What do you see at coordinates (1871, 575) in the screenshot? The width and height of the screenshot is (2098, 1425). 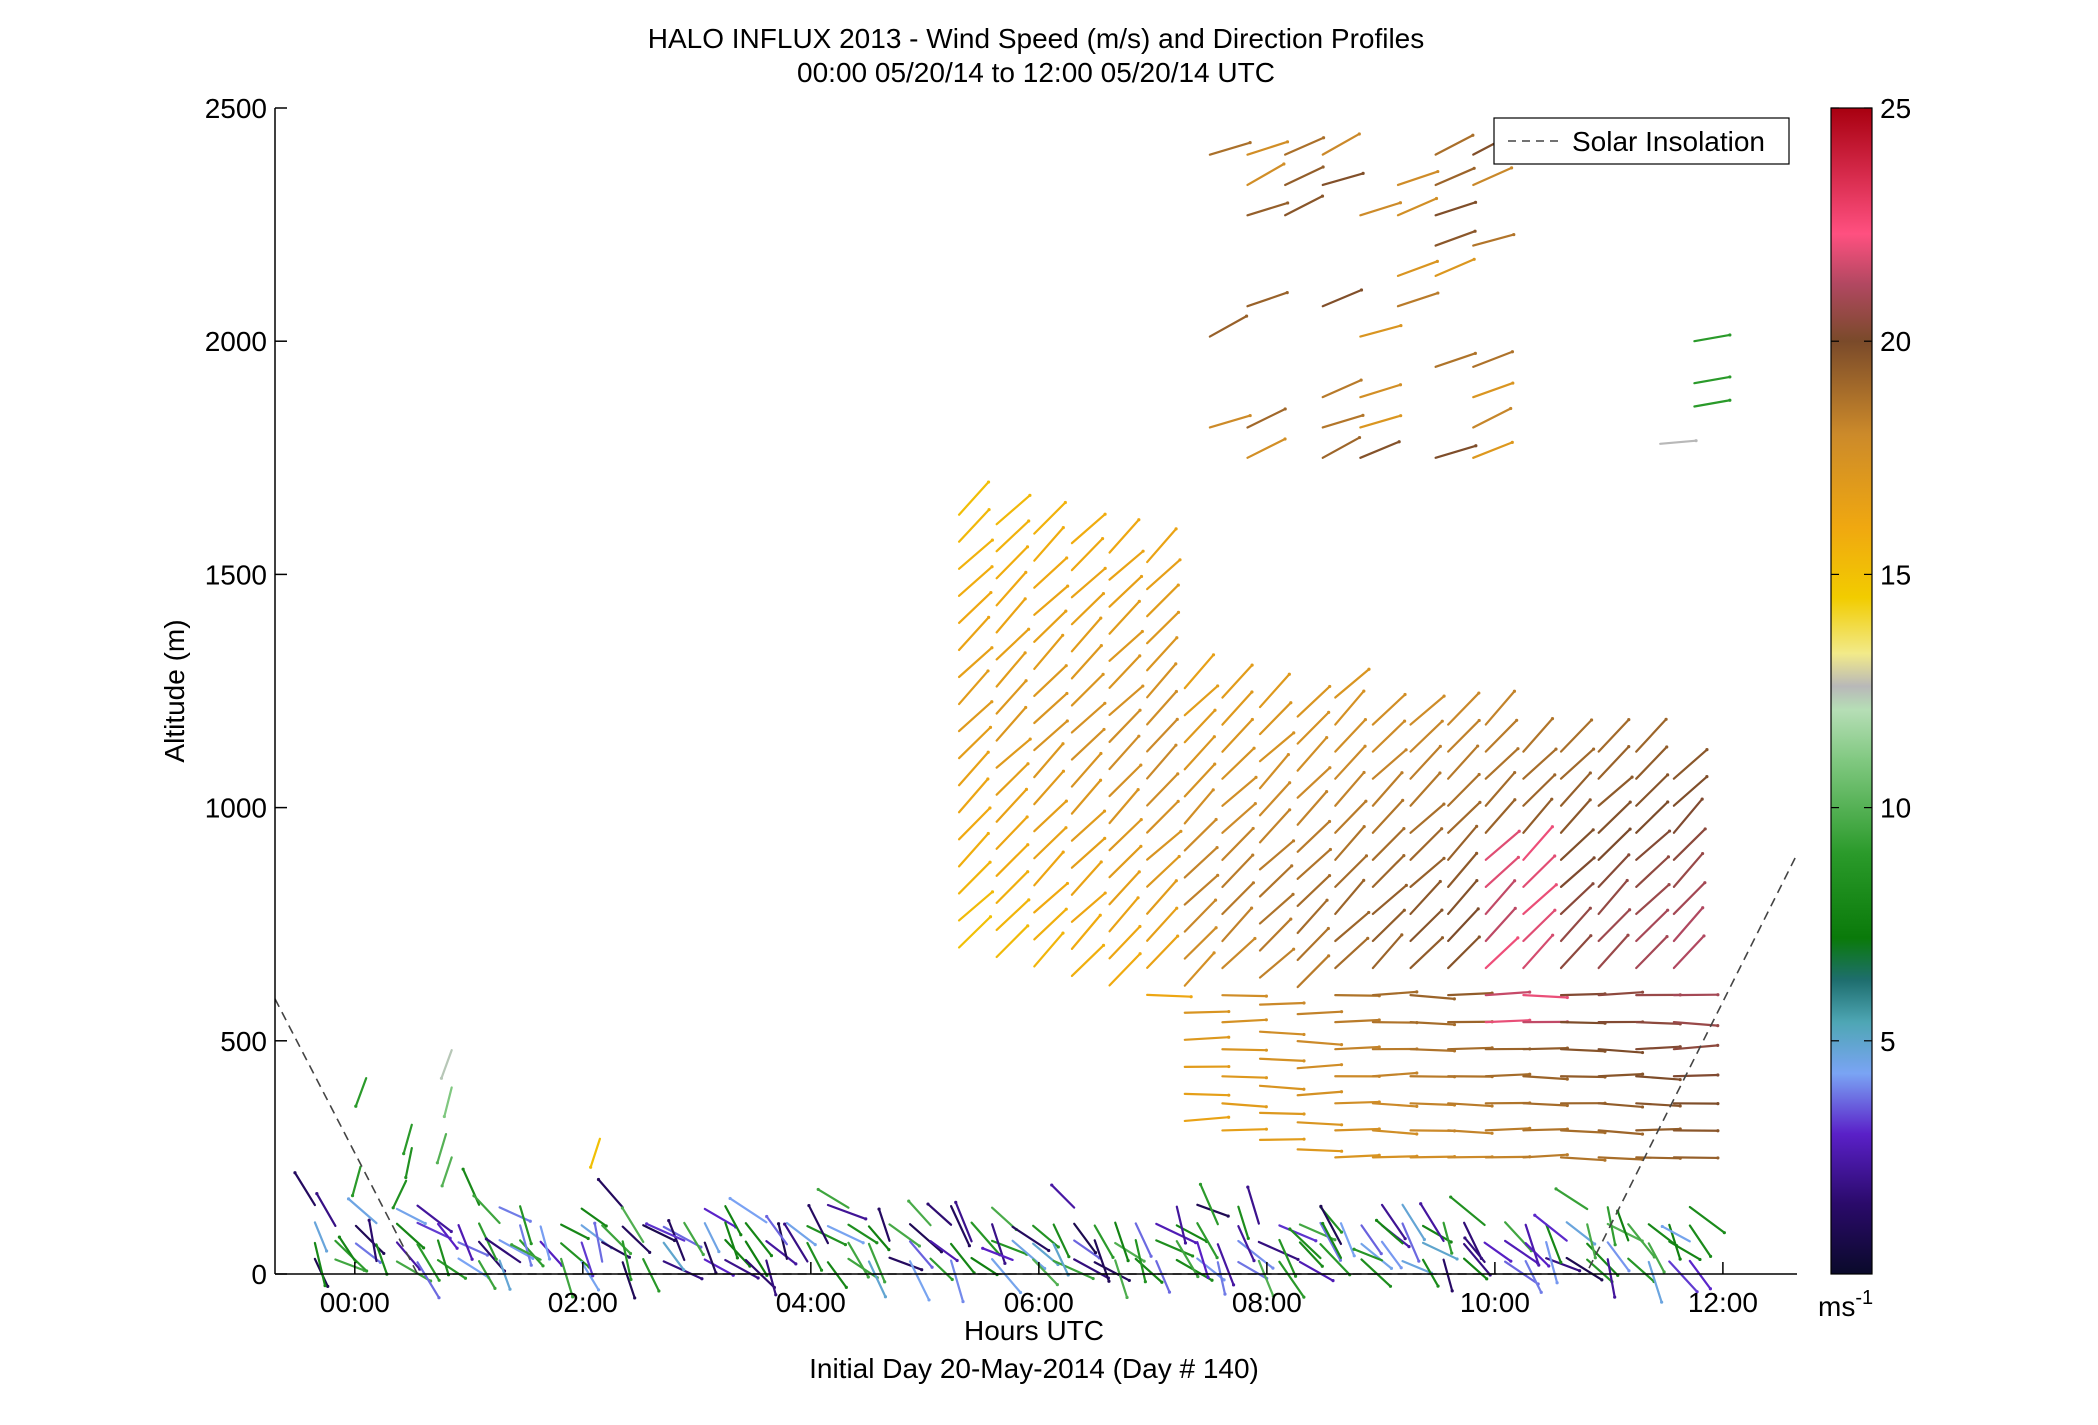 I see `colorbar-ticks: 5 10 15 20 25` at bounding box center [1871, 575].